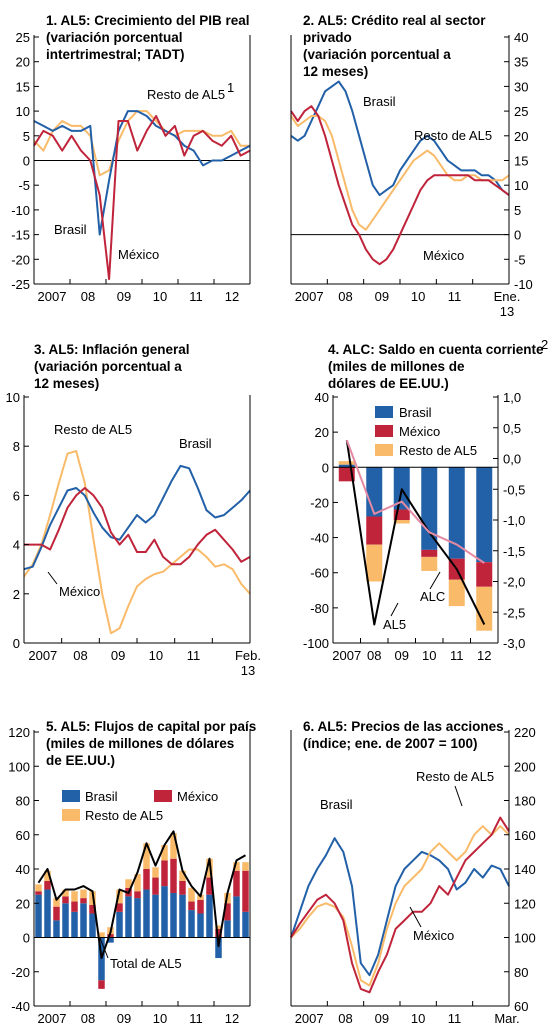 Image resolution: width=548 pixels, height=1026 pixels. I want to click on y-tick-label: 0,5, so click(512, 428).